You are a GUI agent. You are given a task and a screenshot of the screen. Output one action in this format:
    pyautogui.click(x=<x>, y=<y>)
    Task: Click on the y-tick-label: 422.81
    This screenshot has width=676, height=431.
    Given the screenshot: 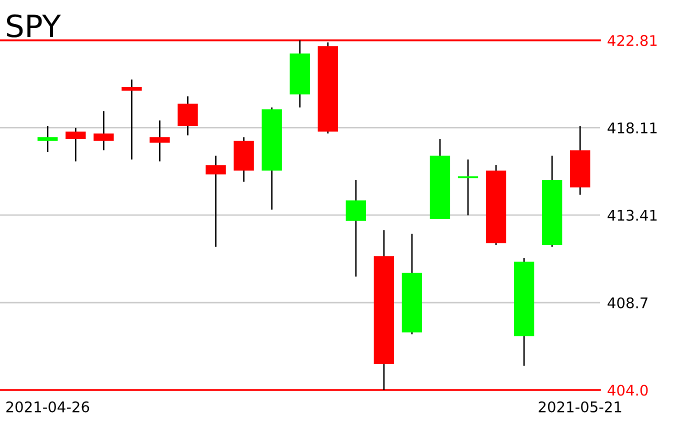 What is the action you would take?
    pyautogui.click(x=632, y=40)
    